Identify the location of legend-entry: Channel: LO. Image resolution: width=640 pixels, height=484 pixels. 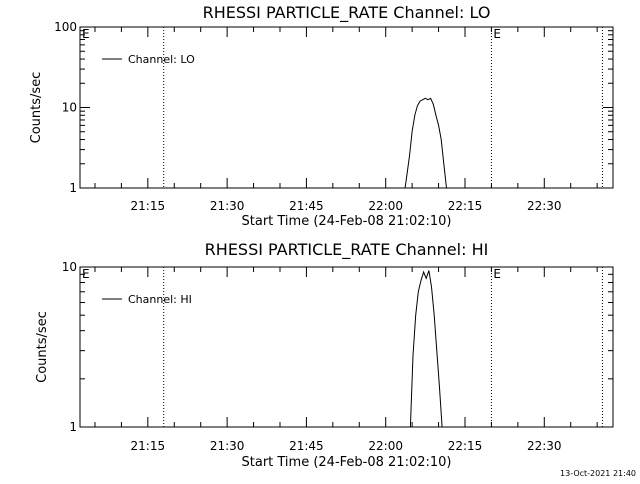
(161, 59).